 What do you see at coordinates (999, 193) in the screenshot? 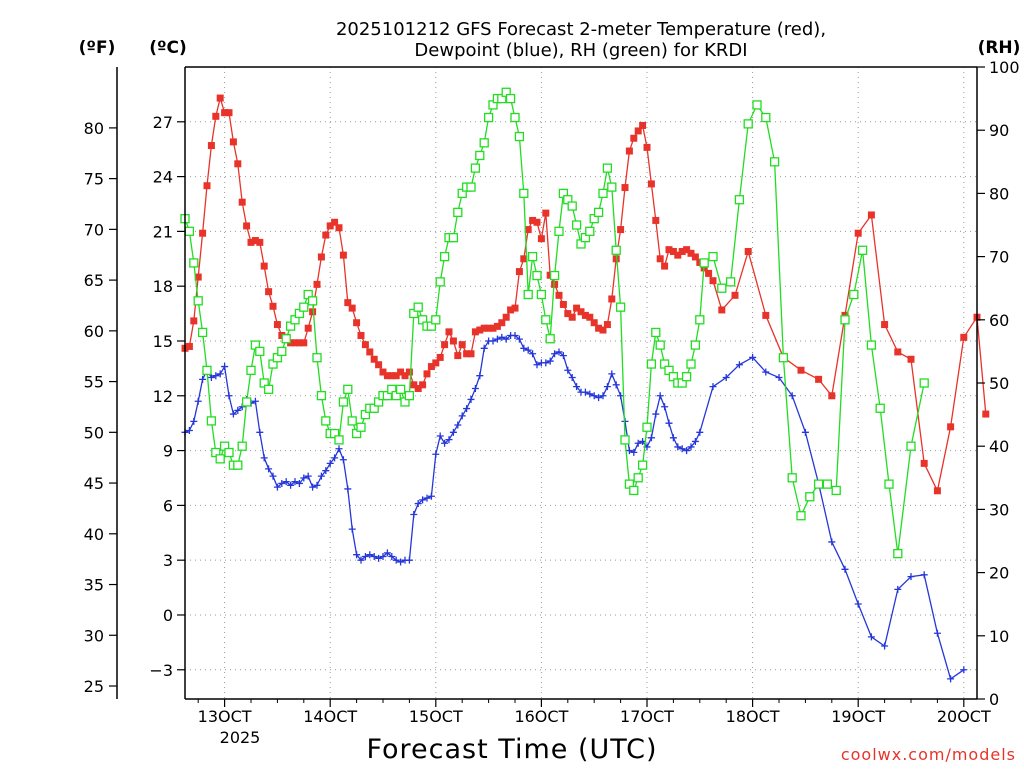
I see `rh-tick-label: 80` at bounding box center [999, 193].